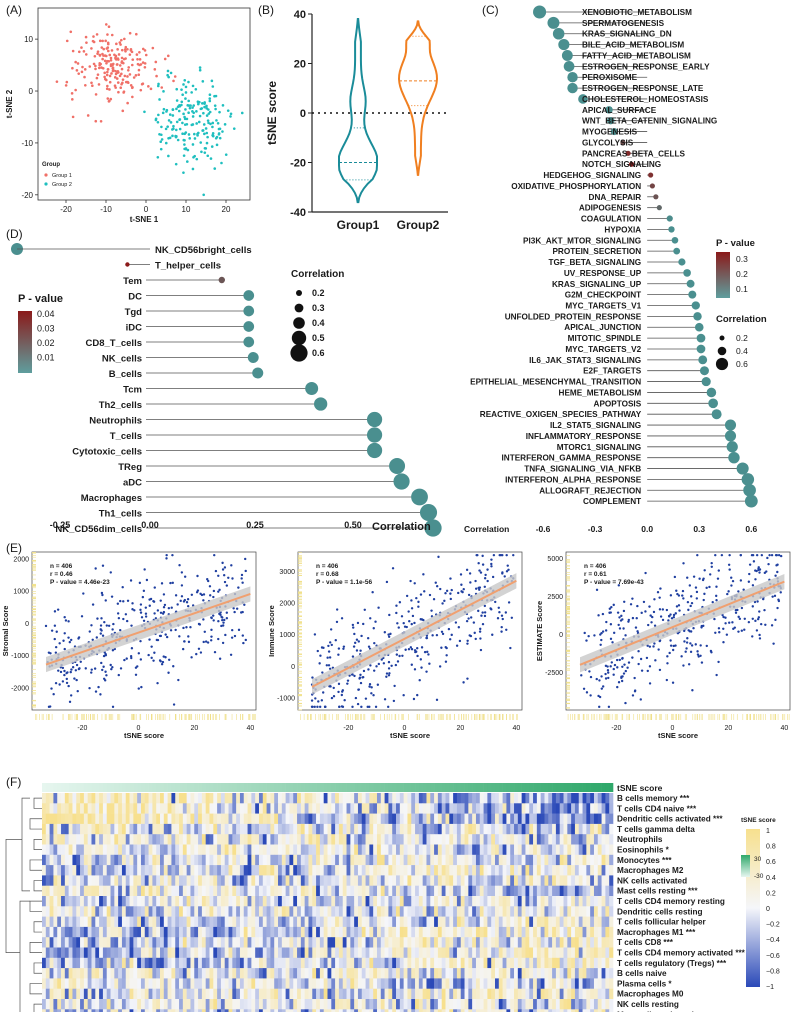 Image resolution: width=796 pixels, height=1012 pixels. What do you see at coordinates (144, 735) in the screenshot?
I see `x-axis-label: tSNE score` at bounding box center [144, 735].